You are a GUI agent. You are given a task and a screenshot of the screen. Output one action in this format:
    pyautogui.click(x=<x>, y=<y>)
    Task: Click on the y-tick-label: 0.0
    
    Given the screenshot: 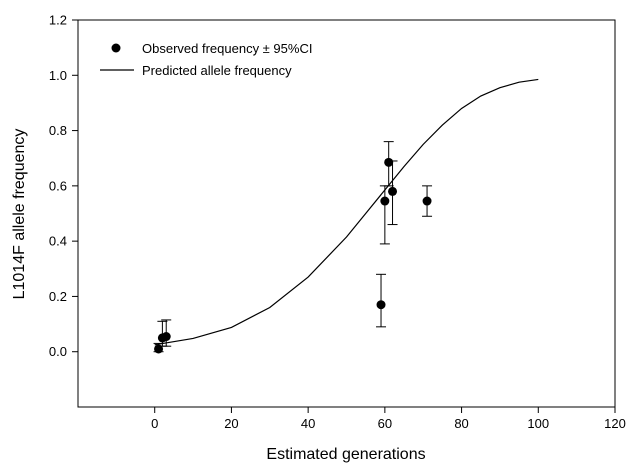 What is the action you would take?
    pyautogui.click(x=58, y=351)
    